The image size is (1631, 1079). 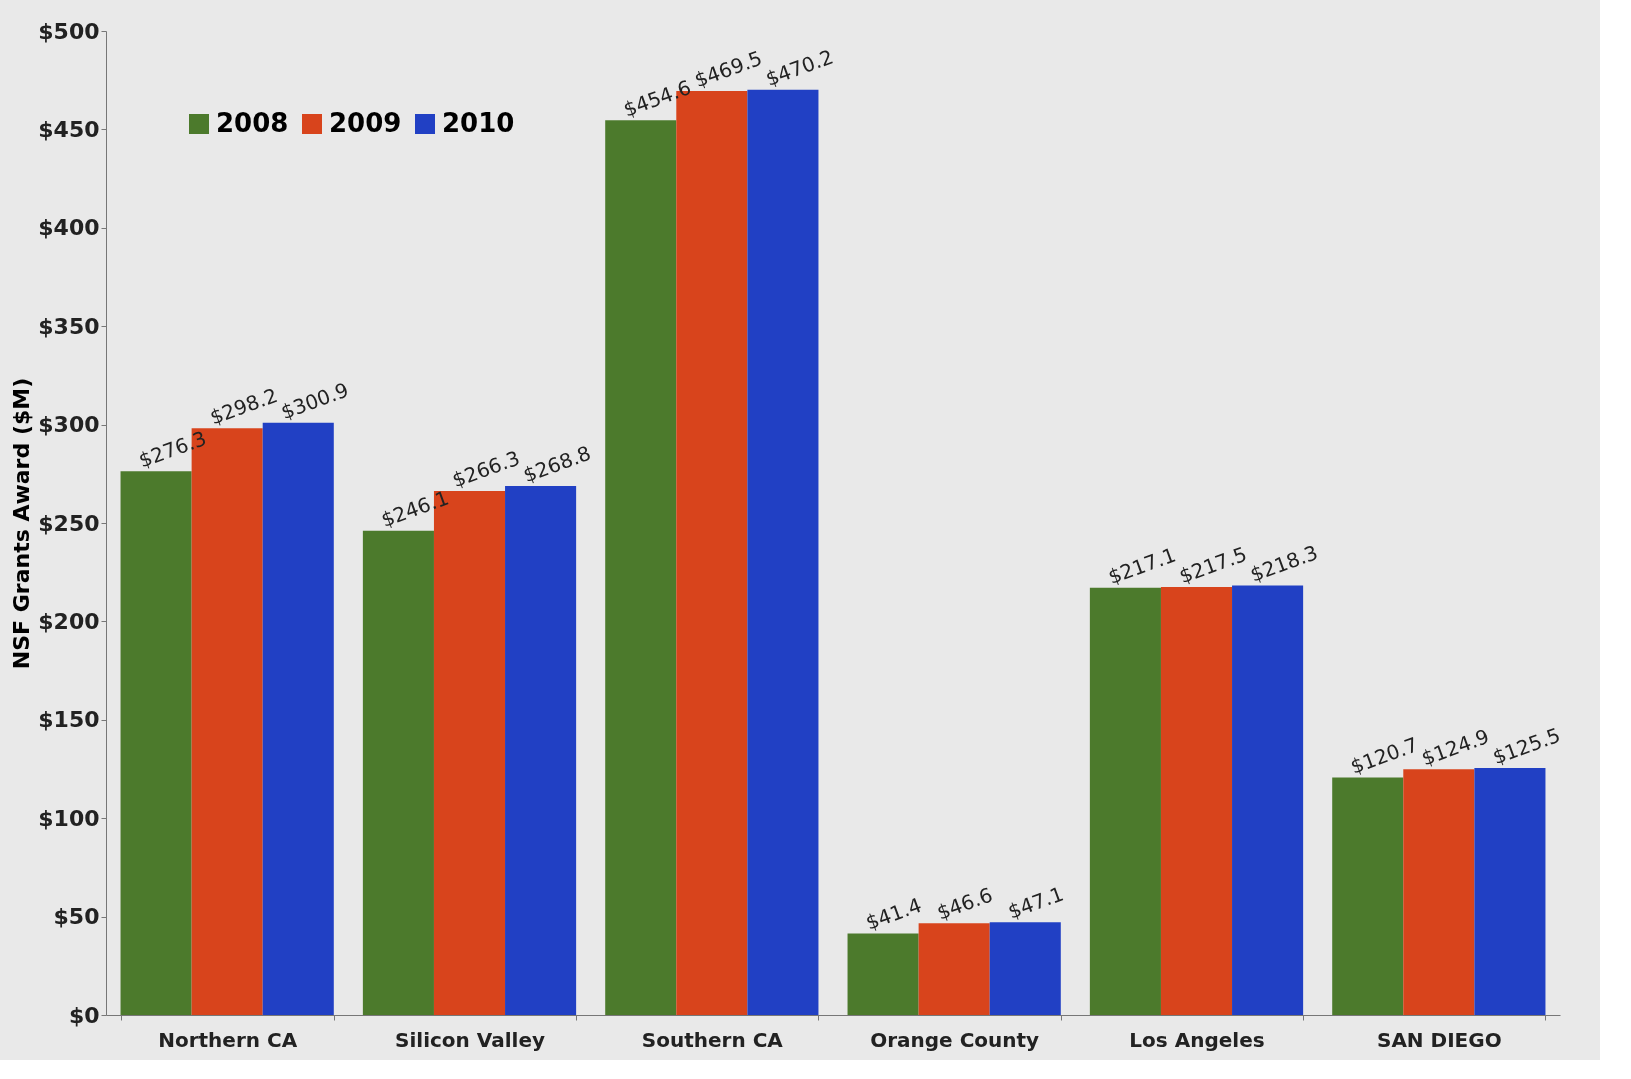 What do you see at coordinates (84, 1015) in the screenshot?
I see `y-tick-label: $0` at bounding box center [84, 1015].